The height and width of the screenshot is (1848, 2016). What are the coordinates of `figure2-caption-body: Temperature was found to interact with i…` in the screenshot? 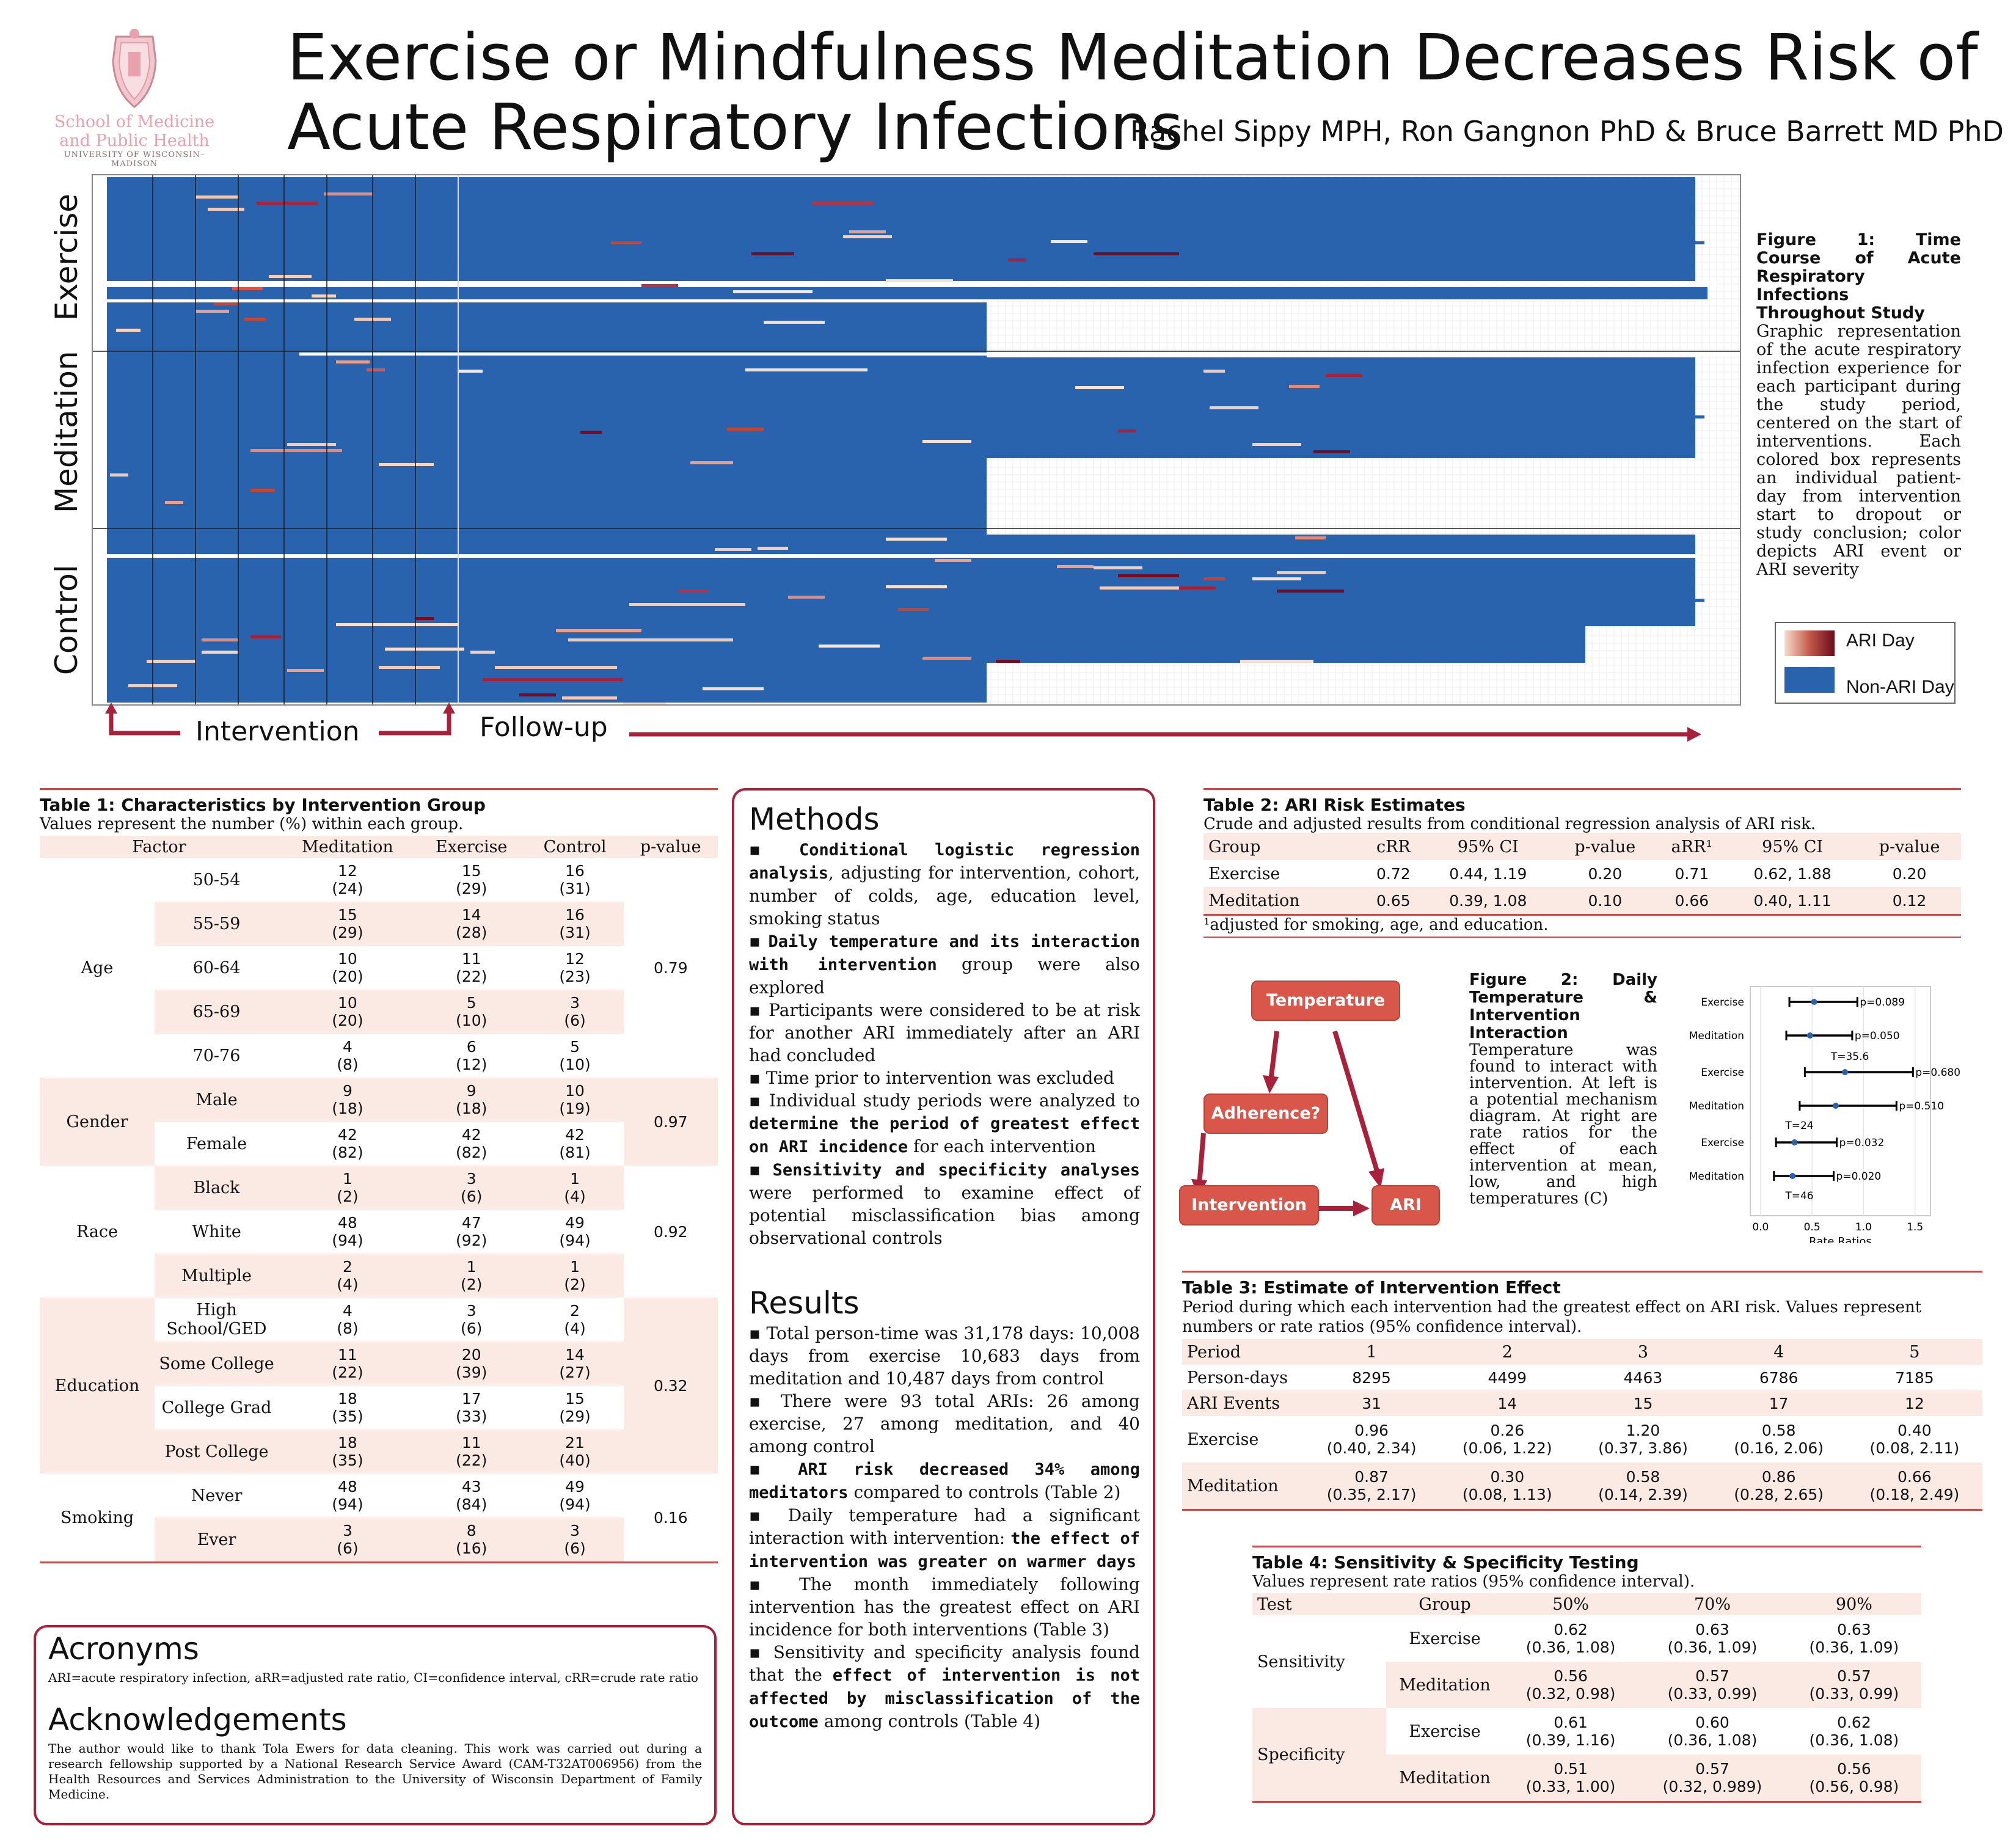 It's located at (1563, 1125).